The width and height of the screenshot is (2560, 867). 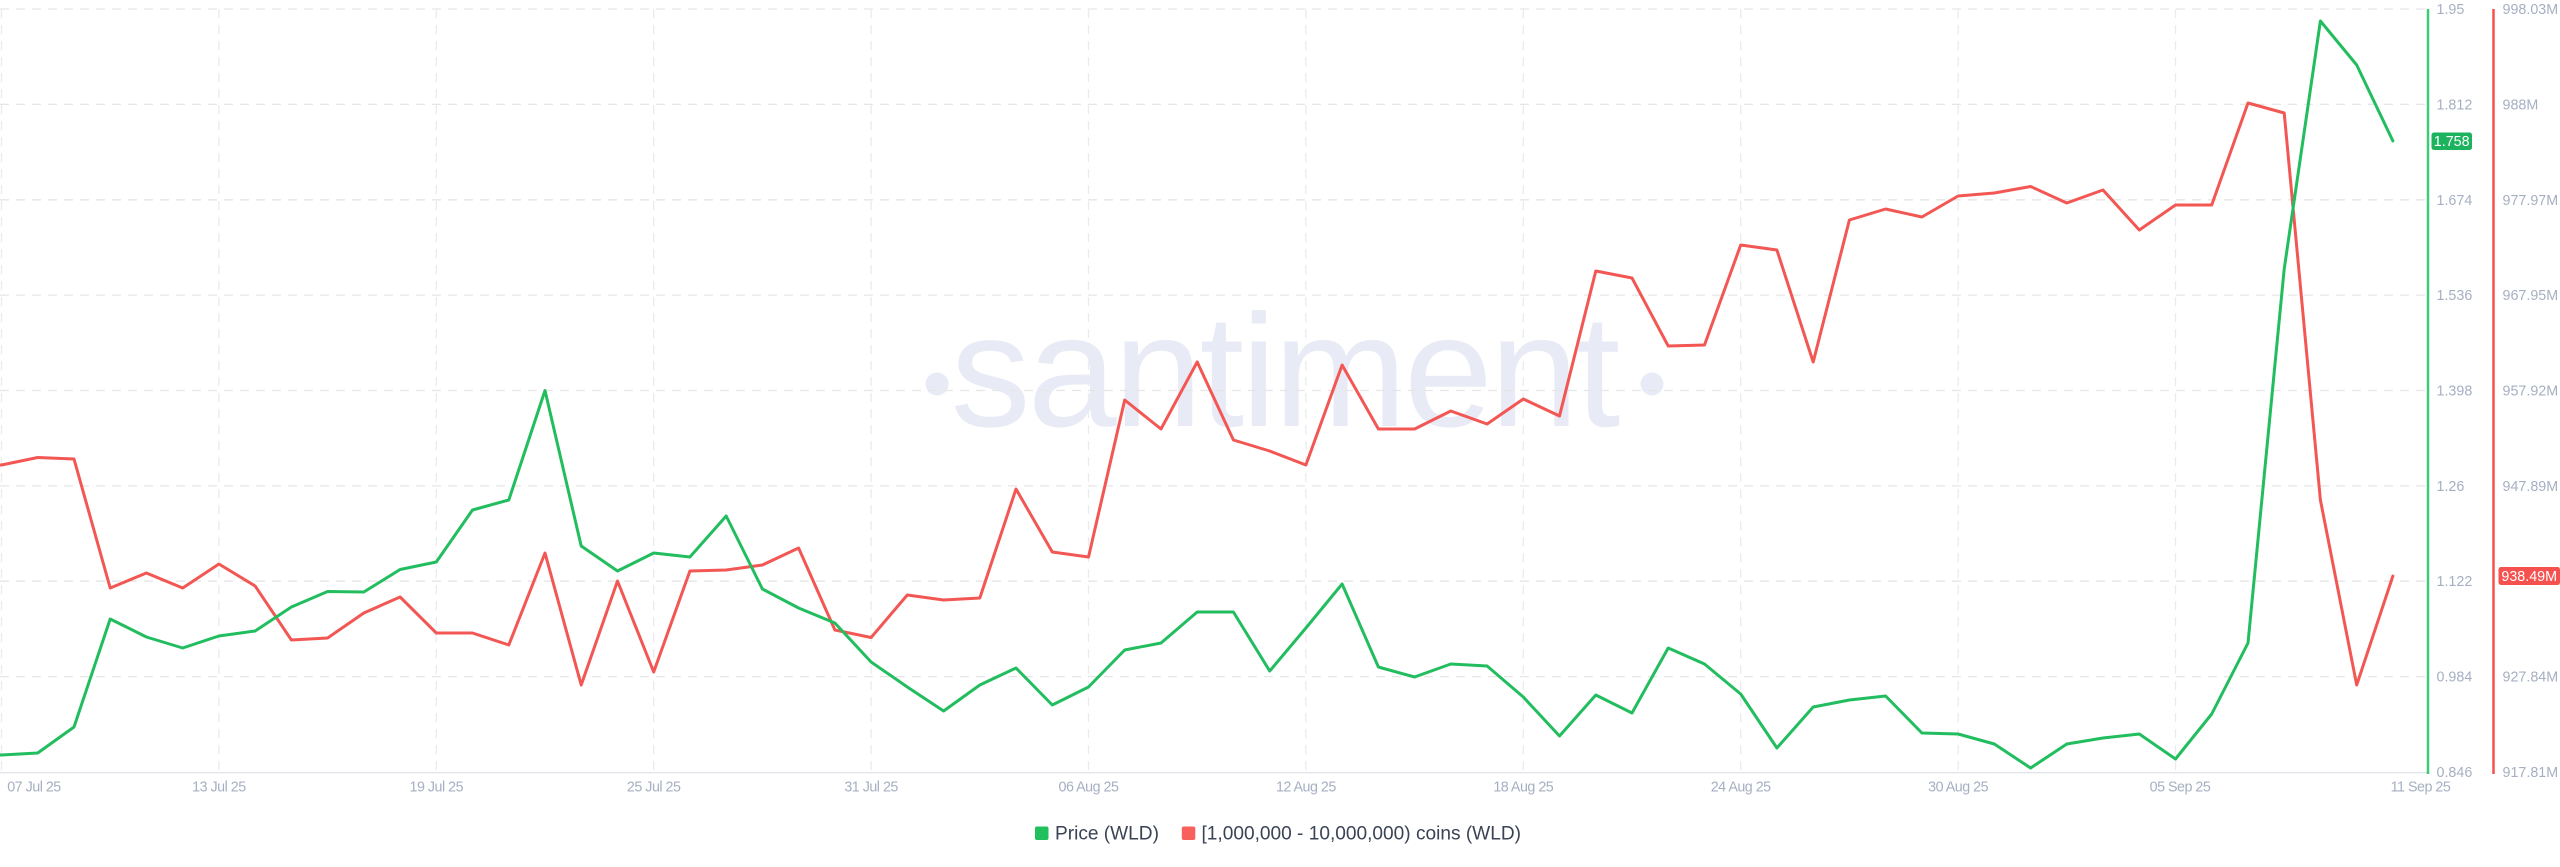 I want to click on svg-text: 957.92M, so click(x=2531, y=392).